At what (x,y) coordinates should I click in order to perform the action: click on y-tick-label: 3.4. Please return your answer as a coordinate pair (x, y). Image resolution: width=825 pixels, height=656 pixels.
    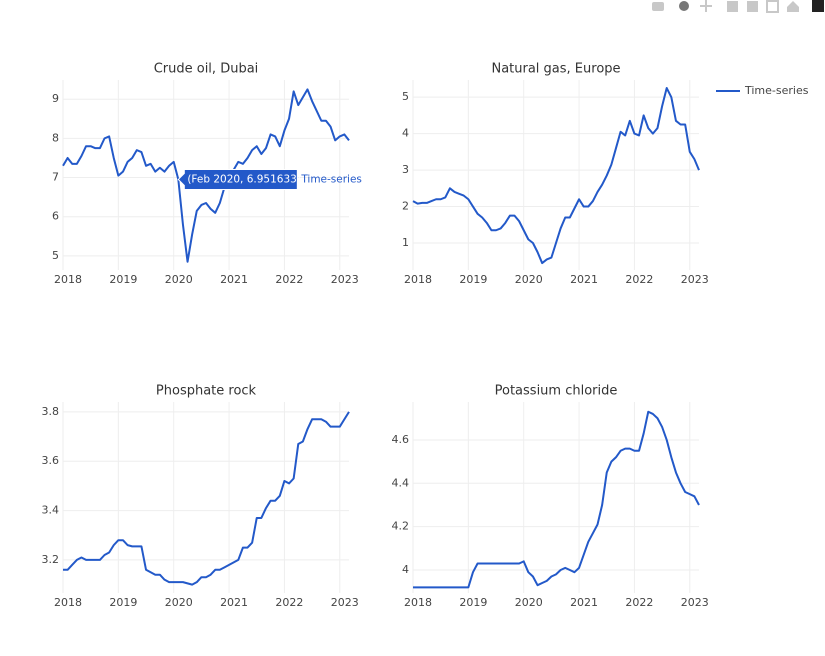
    Looking at the image, I should click on (51, 510).